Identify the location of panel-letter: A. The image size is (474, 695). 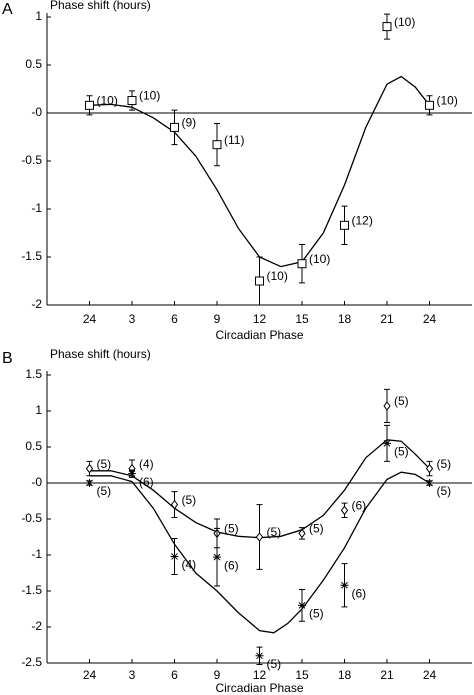
(7, 9).